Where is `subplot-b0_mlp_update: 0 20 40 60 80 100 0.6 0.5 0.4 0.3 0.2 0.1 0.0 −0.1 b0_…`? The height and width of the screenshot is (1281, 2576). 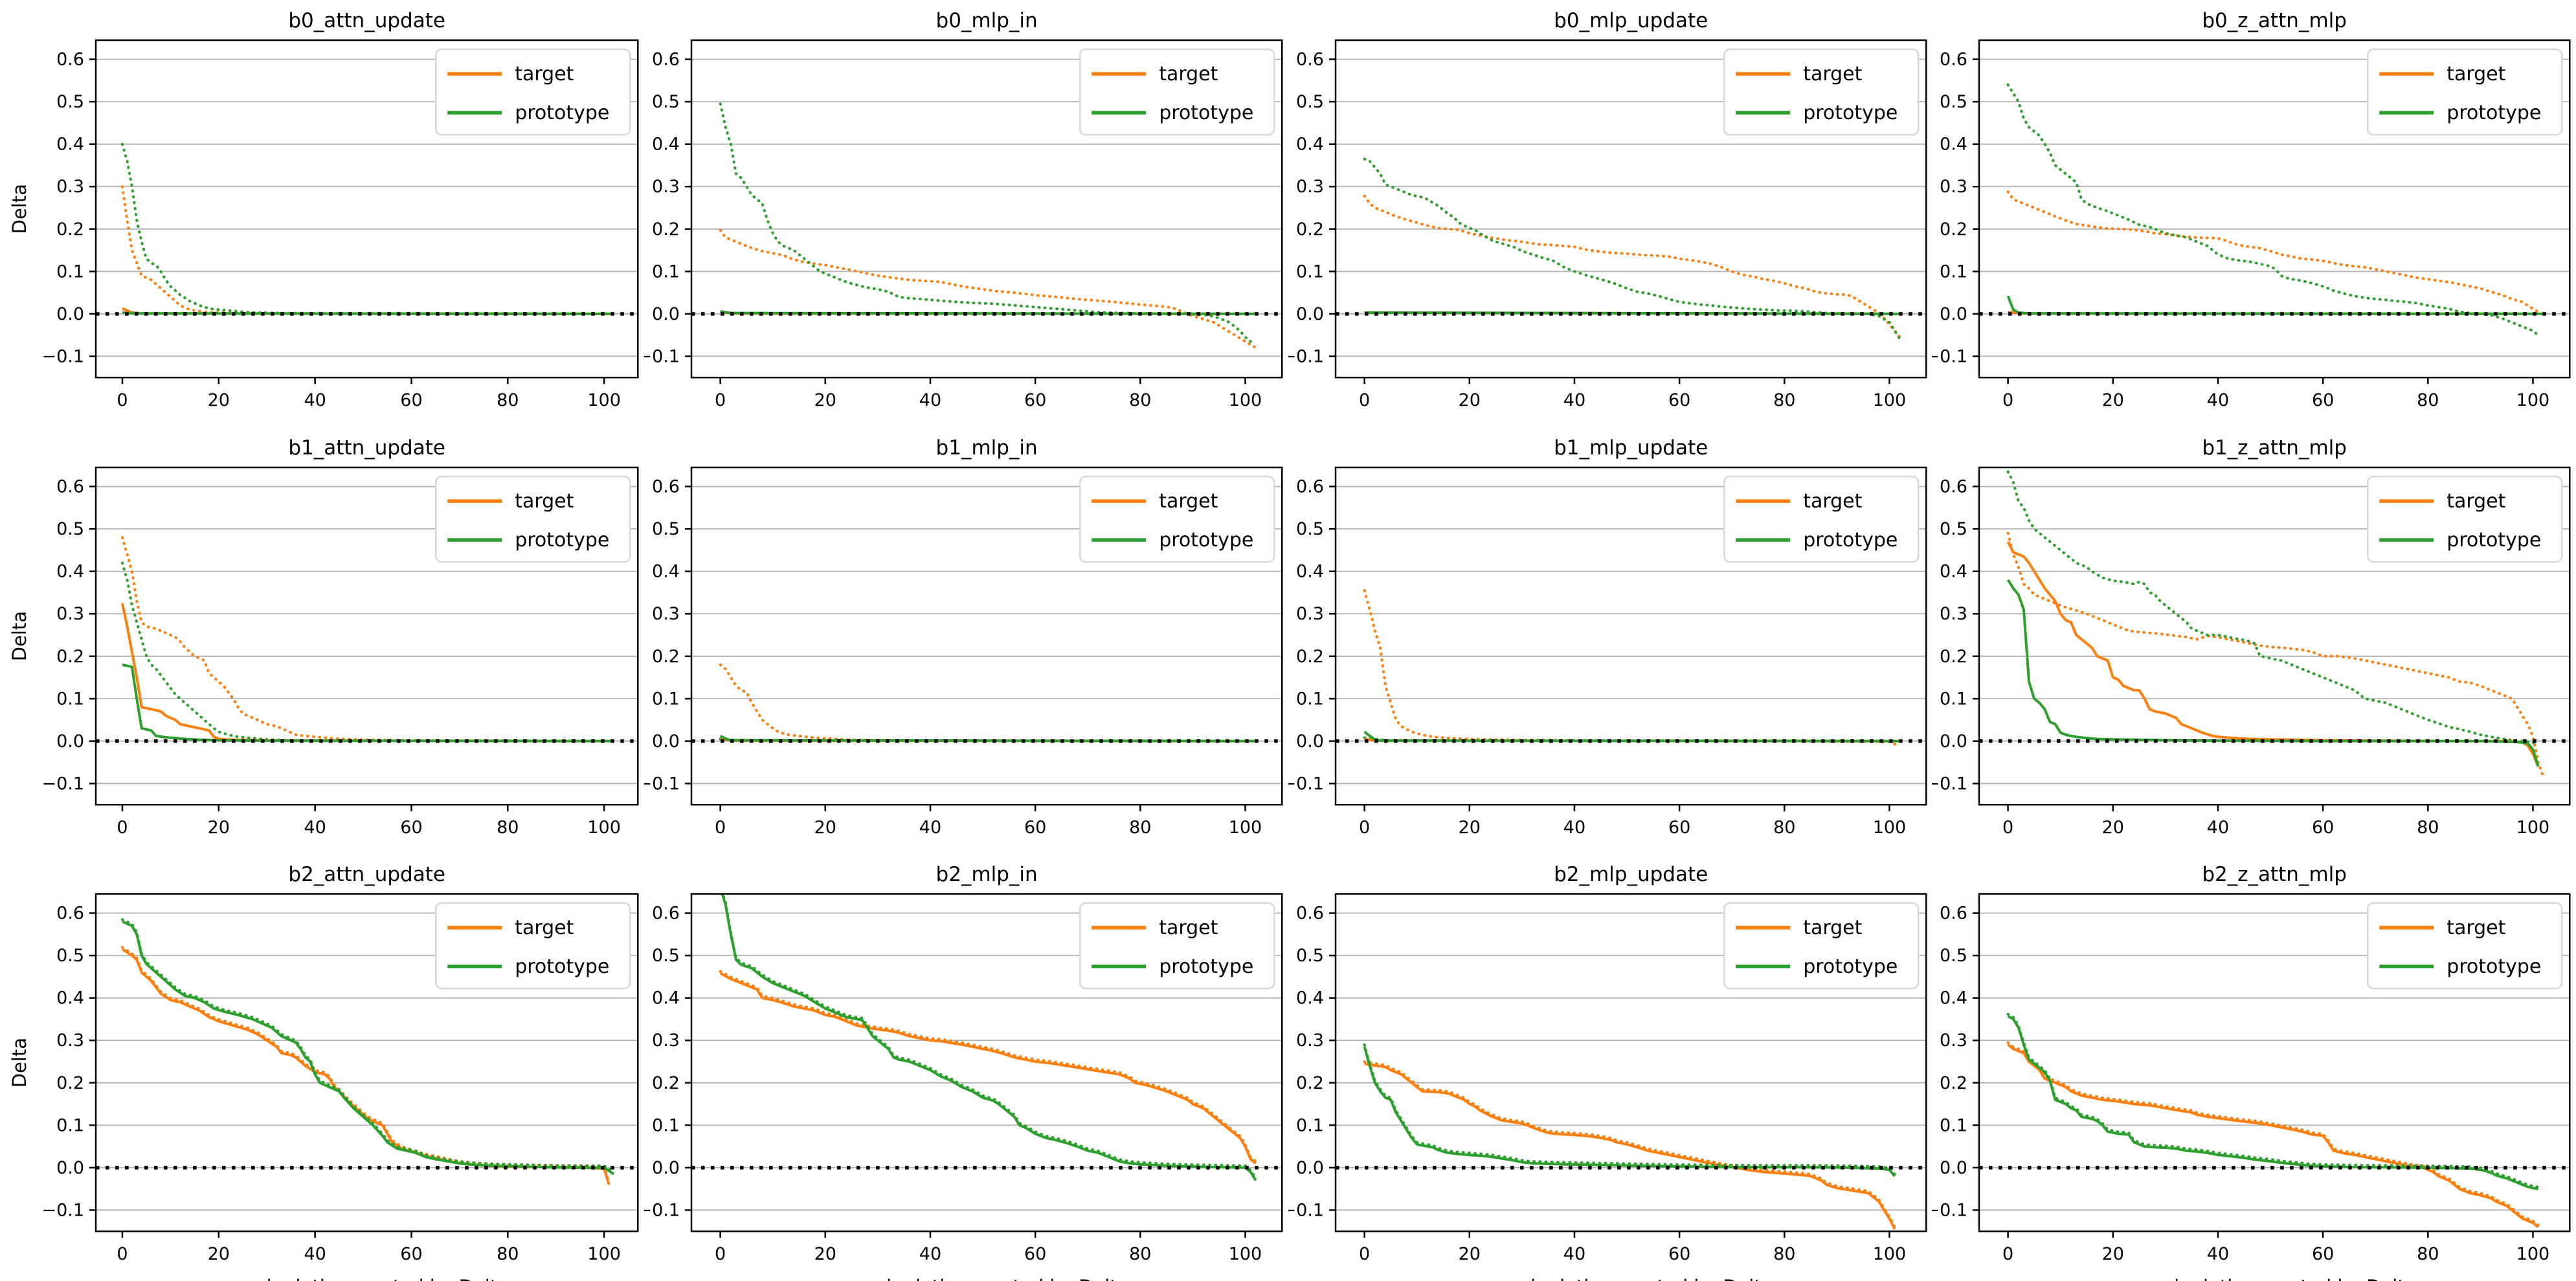
subplot-b0_mlp_update: 0 20 40 60 80 100 0.6 0.5 0.4 0.3 0.2 0.1 0.0 −0.1 b0_… is located at coordinates (1608, 210).